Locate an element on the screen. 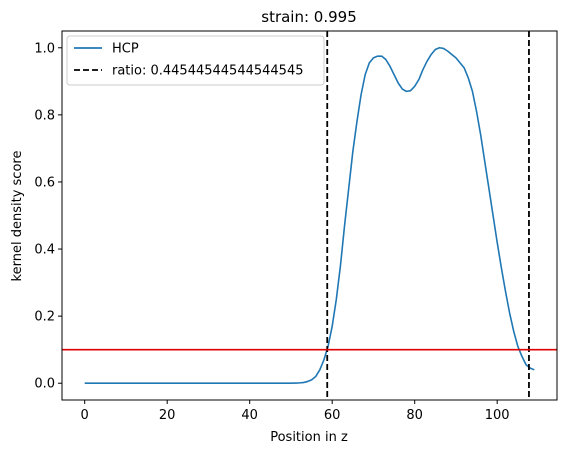  legend: HCP ratio: 0.44544544544544545 is located at coordinates (195, 60).